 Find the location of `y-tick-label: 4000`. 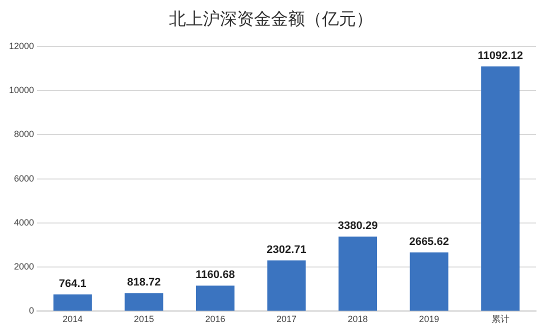

y-tick-label: 4000 is located at coordinates (24, 222).